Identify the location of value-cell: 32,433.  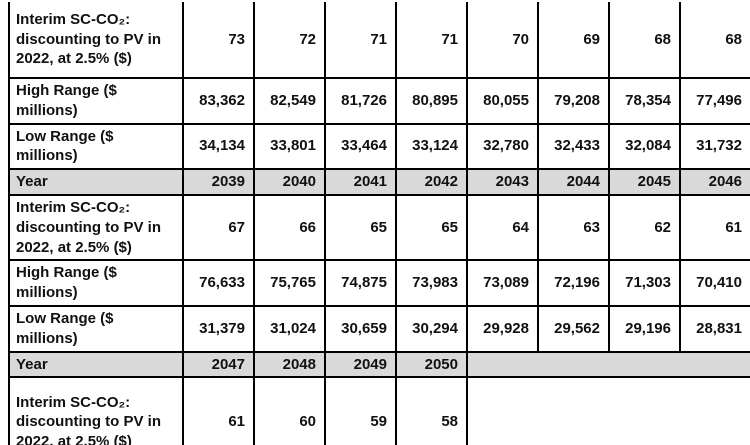
(573, 146).